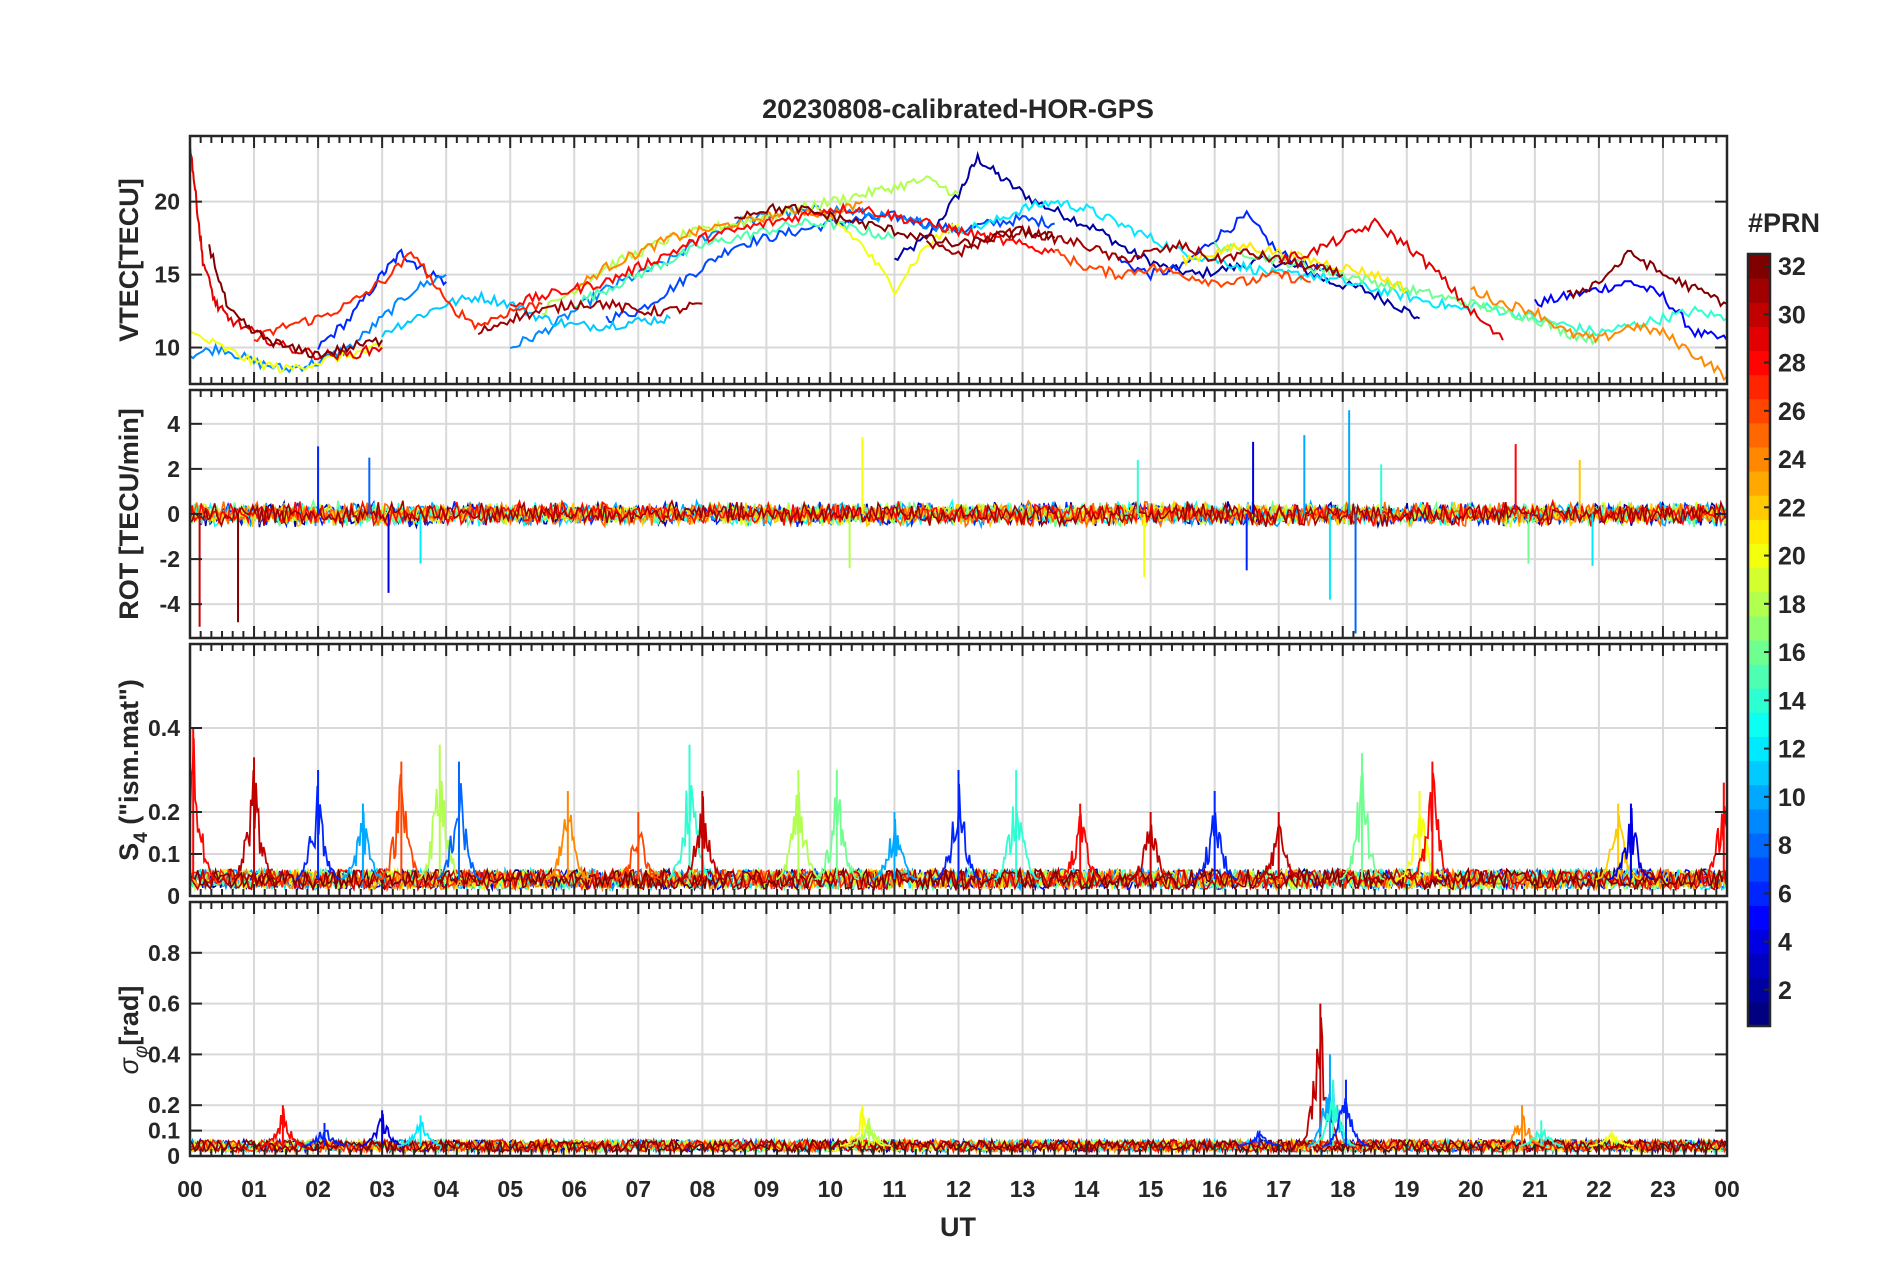  Describe the element at coordinates (164, 728) in the screenshot. I see `s4-y-tick-label: 0.4` at that location.